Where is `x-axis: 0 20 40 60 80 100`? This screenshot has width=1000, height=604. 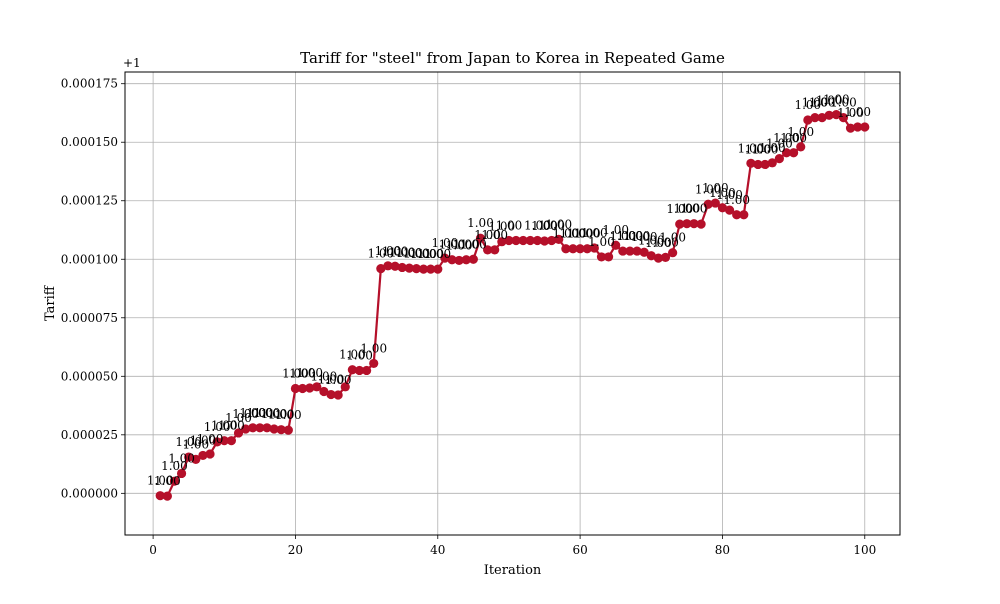
x-axis: 0 20 40 60 80 100 is located at coordinates (512, 546).